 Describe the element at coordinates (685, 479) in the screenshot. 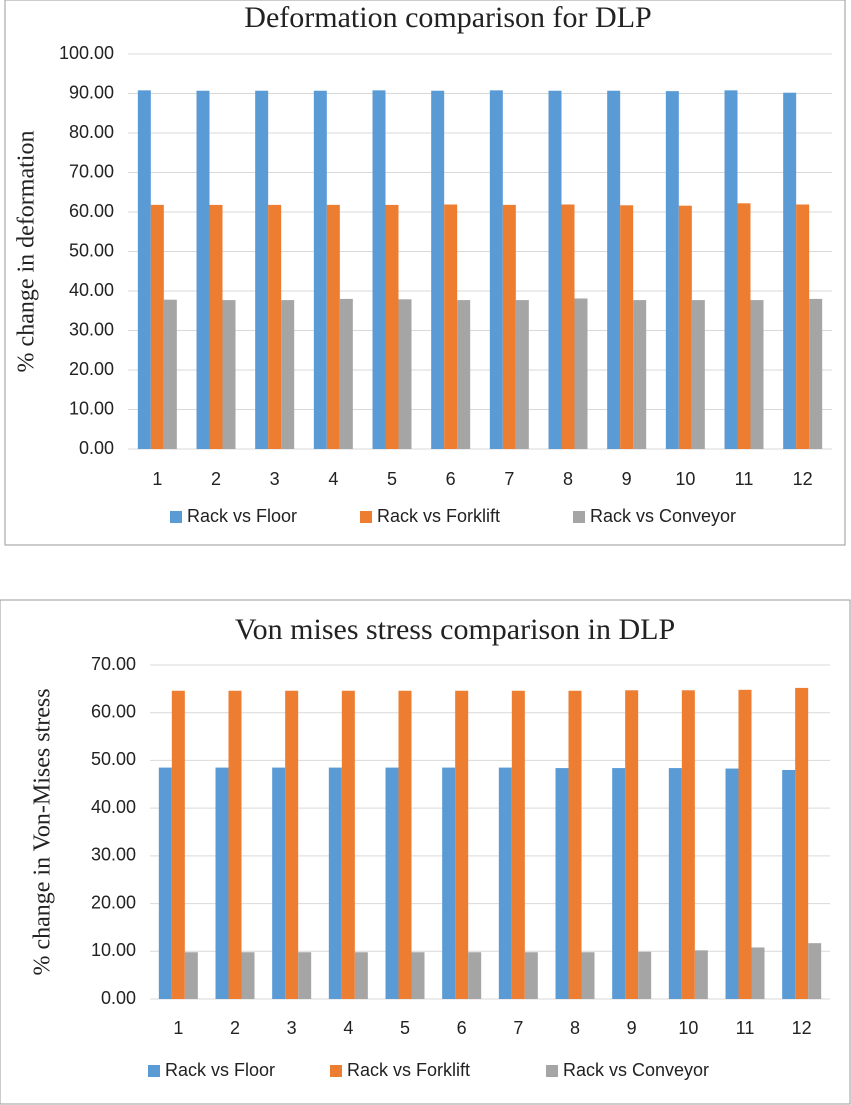

I see `x-tick-label: 10` at that location.